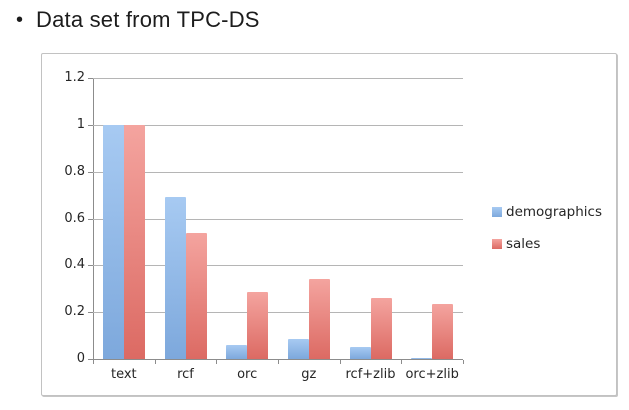 Image resolution: width=629 pixels, height=410 pixels. I want to click on slide-title-row: • Data set from TPC-DS, so click(138, 20).